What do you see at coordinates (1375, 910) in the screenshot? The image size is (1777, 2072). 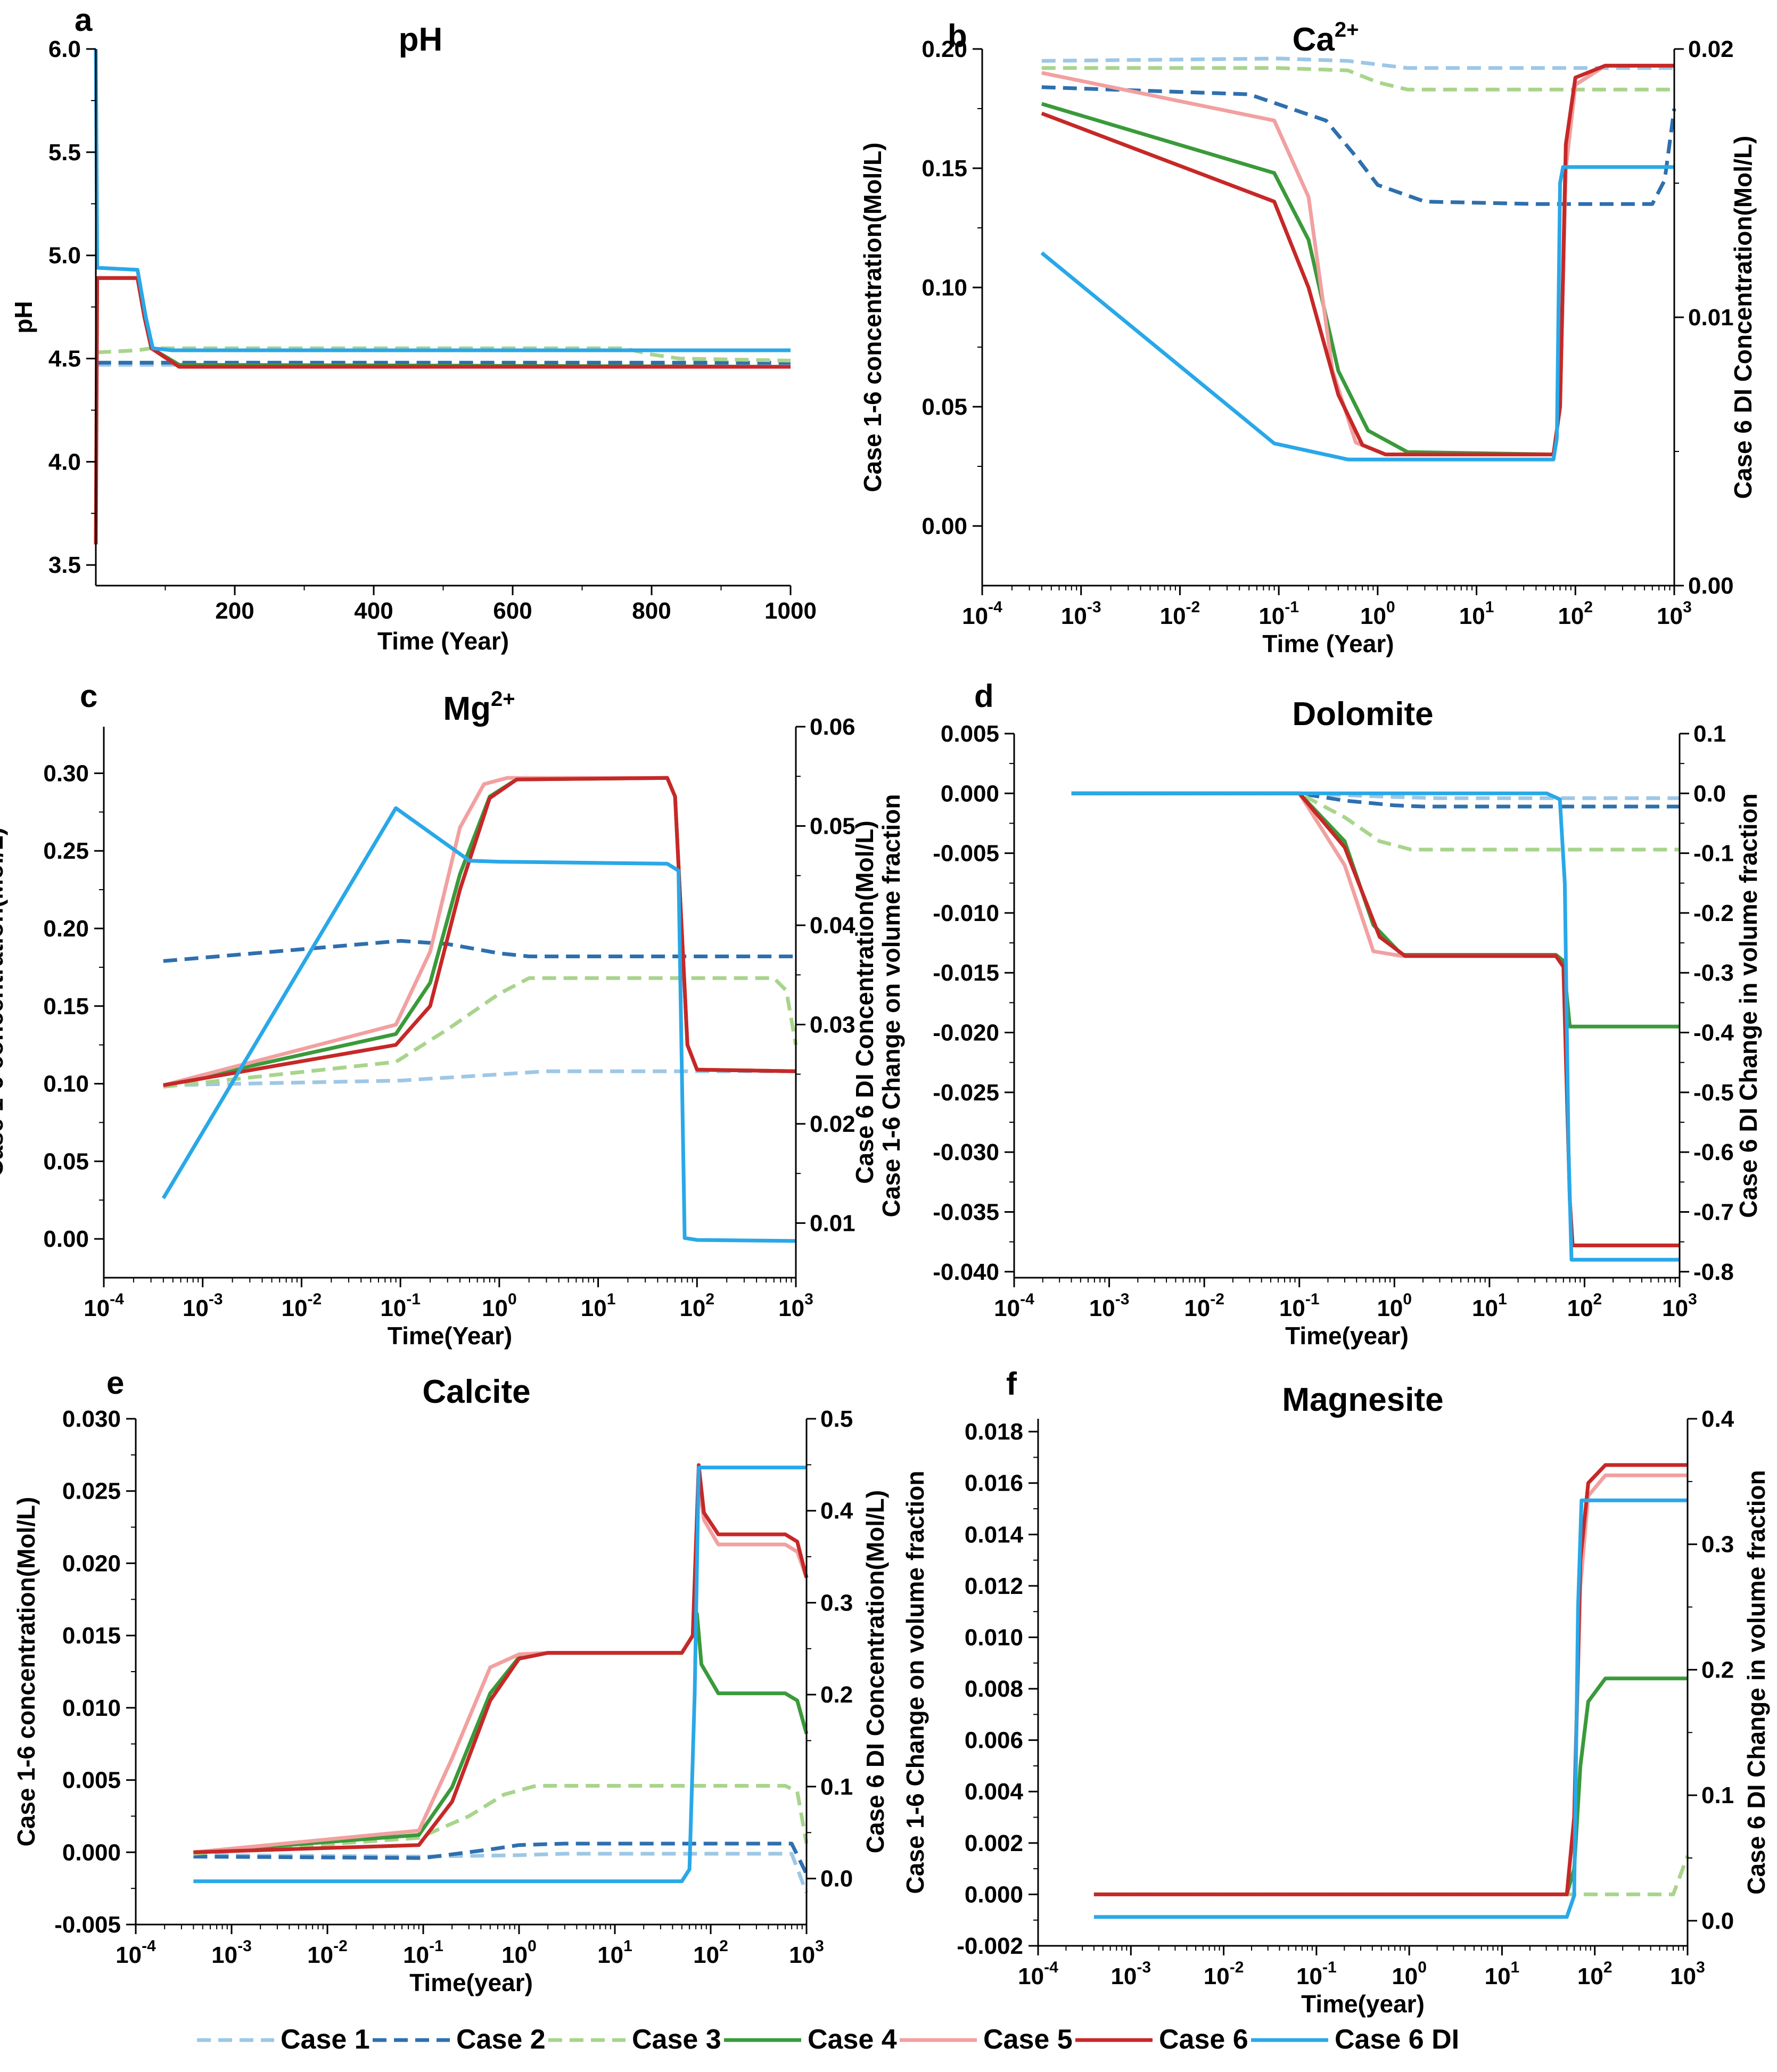 I see `series-line-c4` at bounding box center [1375, 910].